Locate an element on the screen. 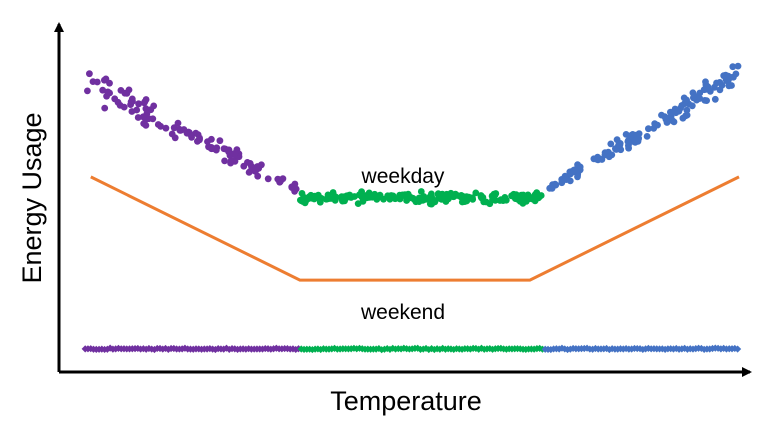 This screenshot has width=776, height=439. x-axis-label: Temperature is located at coordinates (406, 401).